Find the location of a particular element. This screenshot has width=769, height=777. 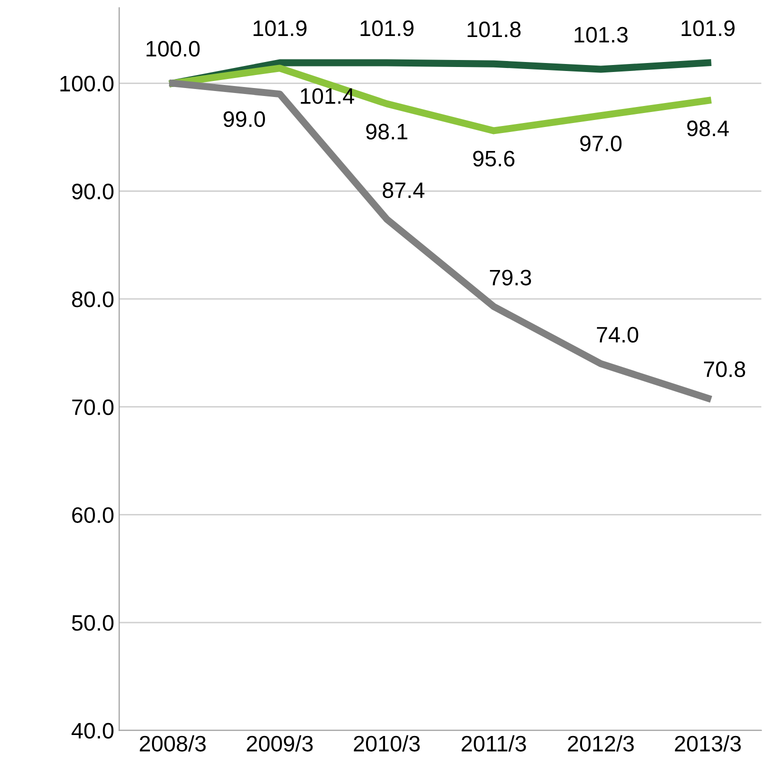

x-tick-label: 2013/3 is located at coordinates (707, 743).